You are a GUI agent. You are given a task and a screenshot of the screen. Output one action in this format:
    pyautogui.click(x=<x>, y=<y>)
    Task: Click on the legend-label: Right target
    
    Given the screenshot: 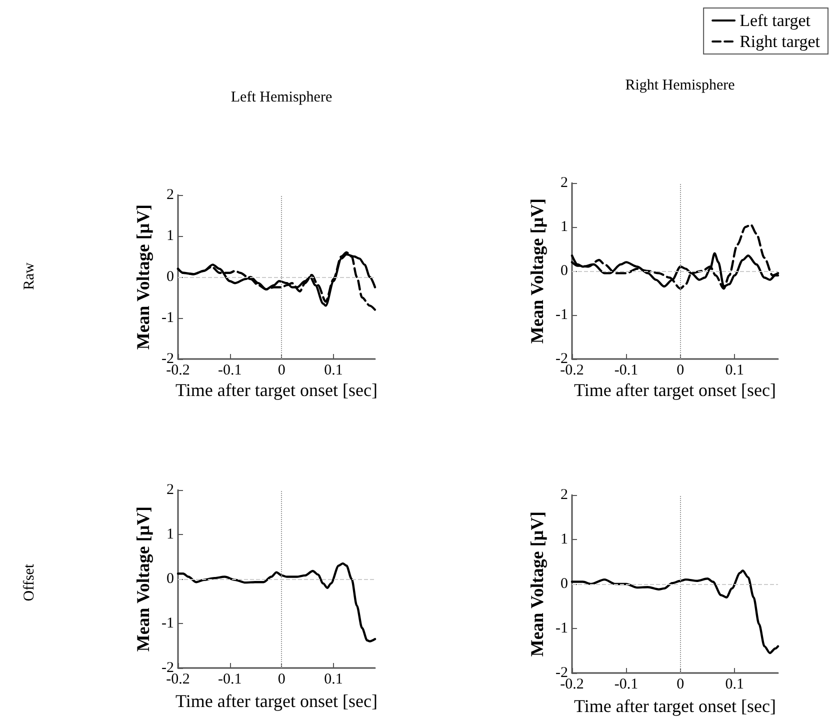 What is the action you would take?
    pyautogui.click(x=780, y=41)
    